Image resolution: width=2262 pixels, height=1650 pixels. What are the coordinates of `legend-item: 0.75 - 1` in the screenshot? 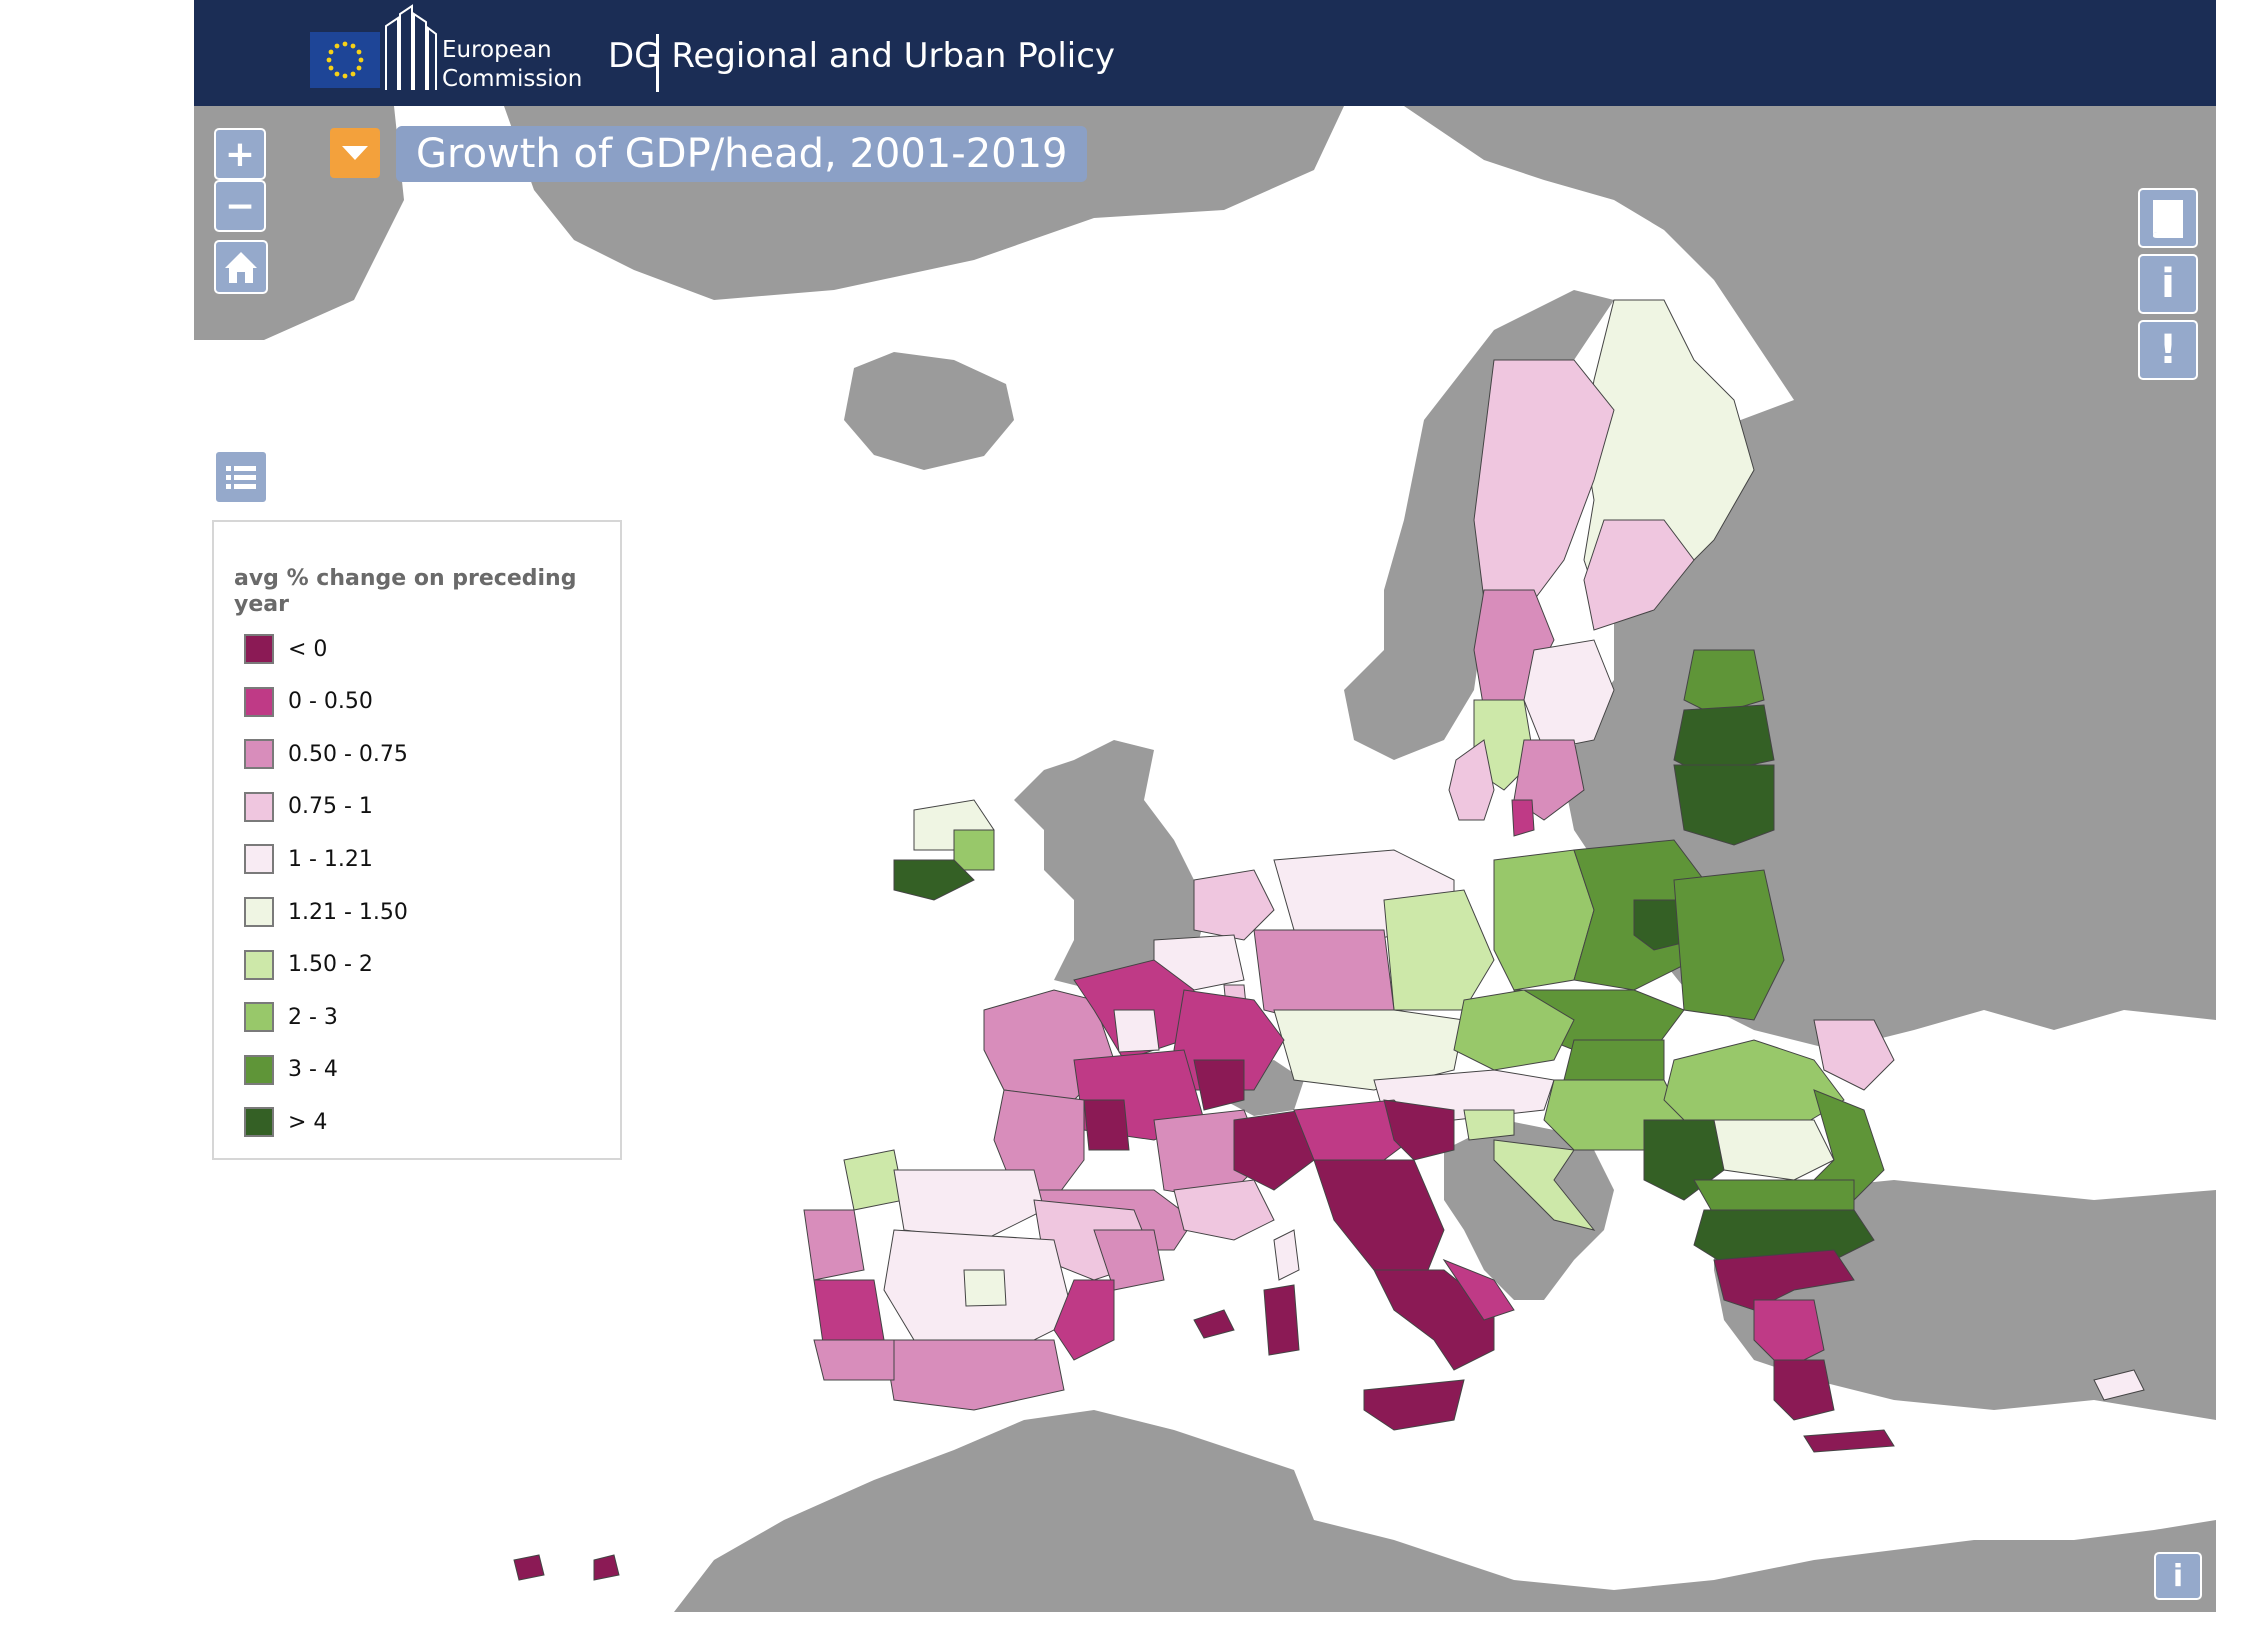 It's located at (308, 807).